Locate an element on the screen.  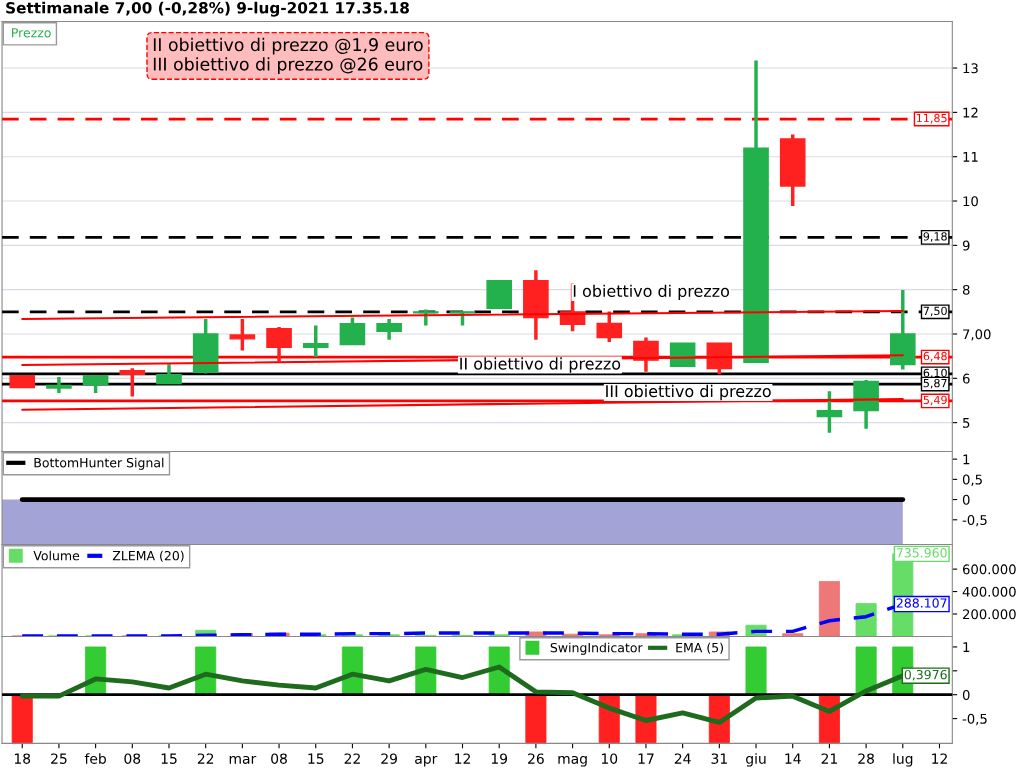
x-tick-label: feb is located at coordinates (95, 758).